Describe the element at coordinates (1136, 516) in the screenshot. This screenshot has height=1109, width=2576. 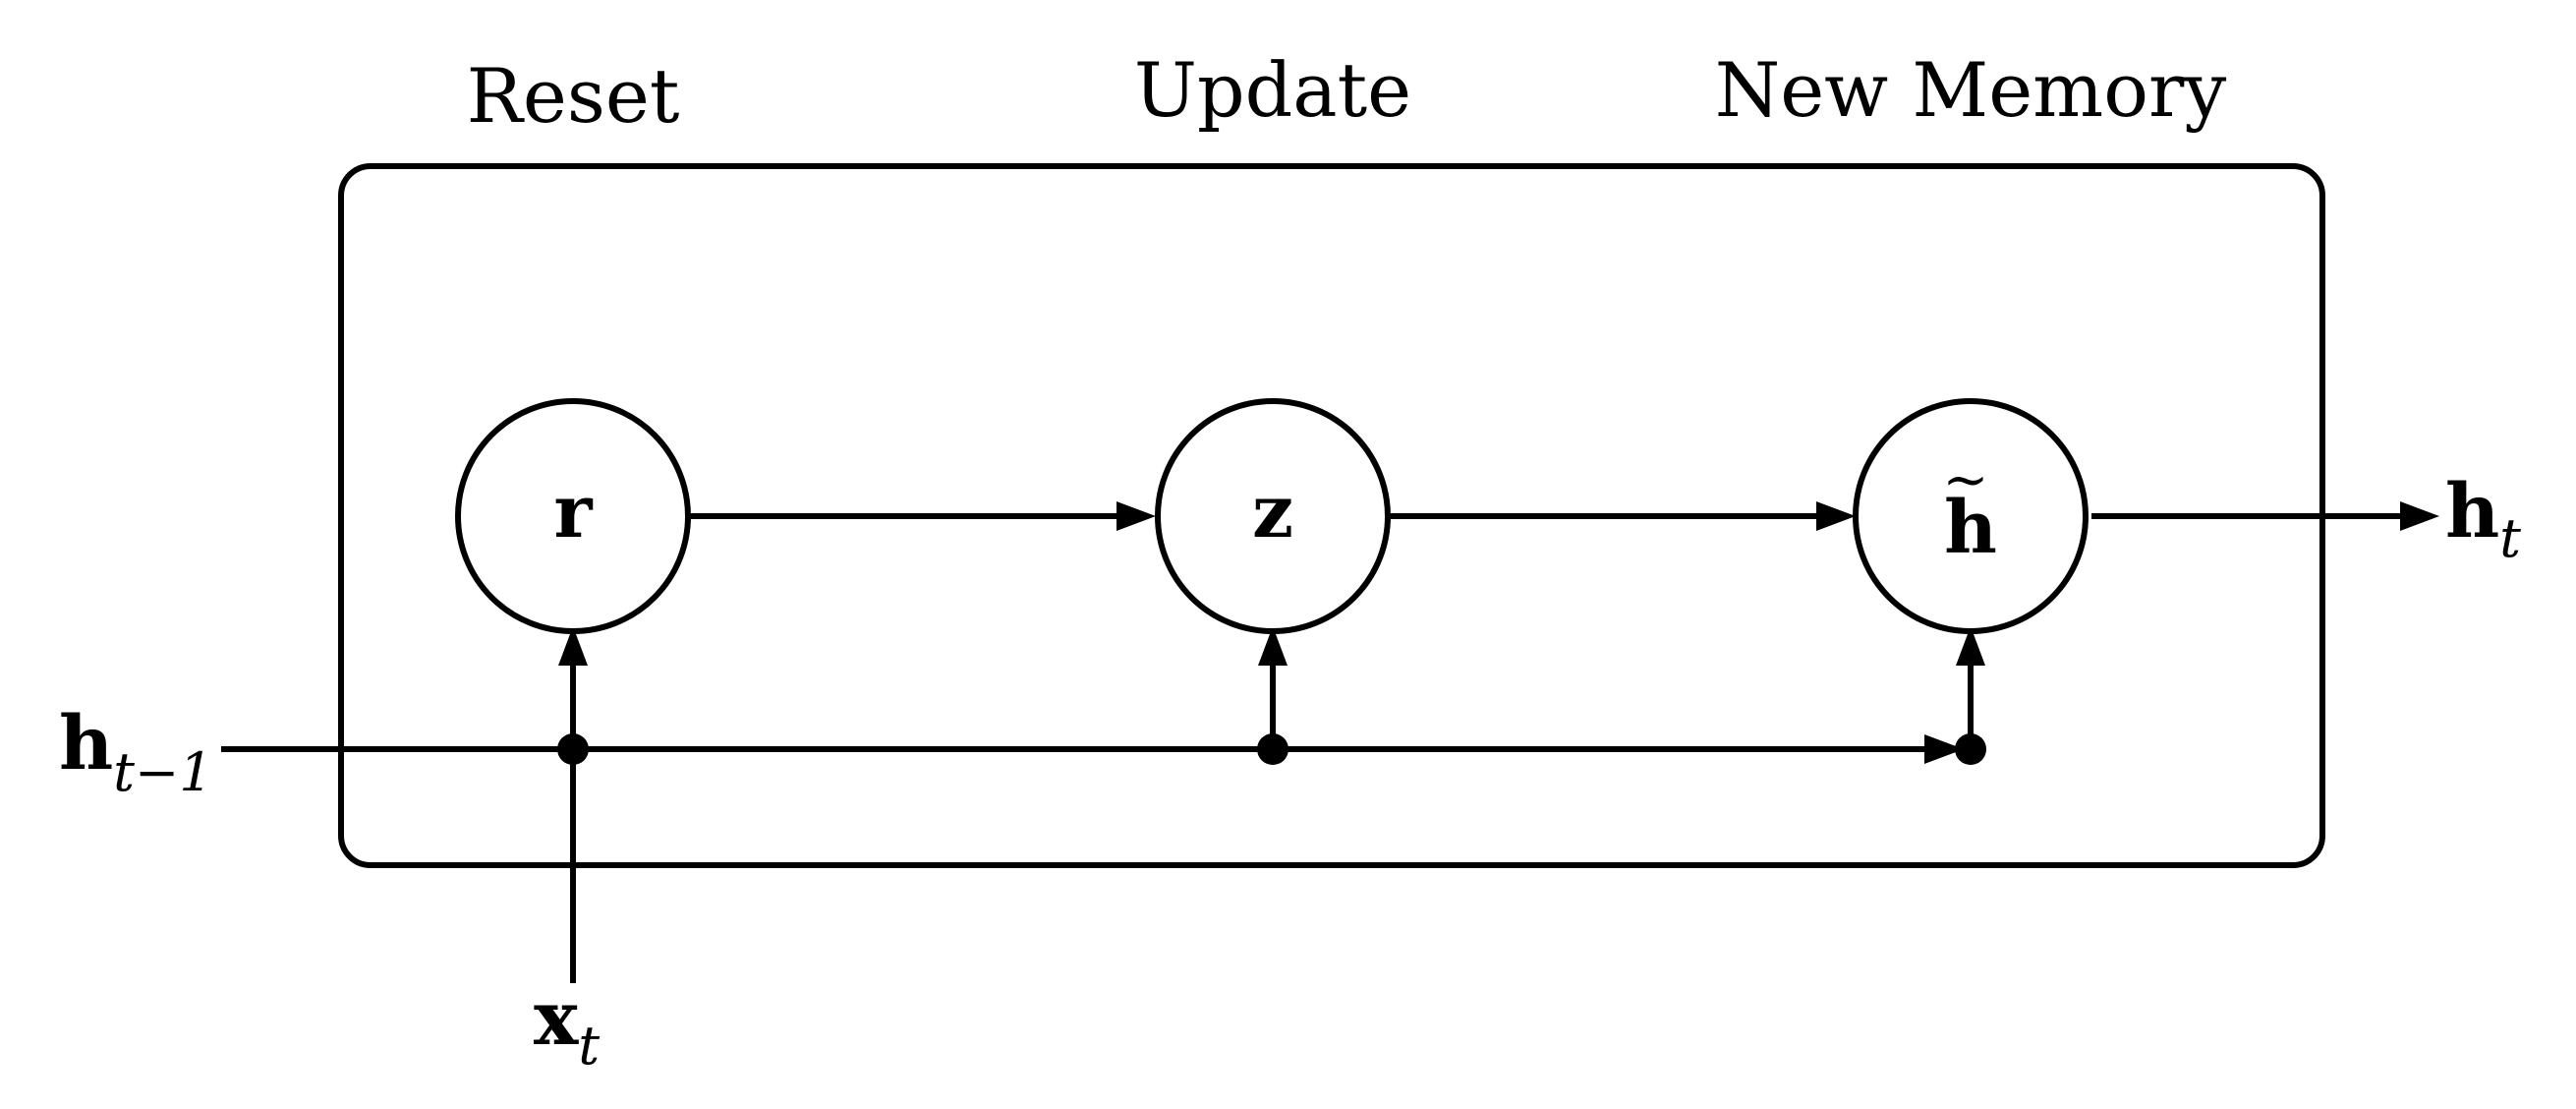
I see `arrowhead-r-to-z` at that location.